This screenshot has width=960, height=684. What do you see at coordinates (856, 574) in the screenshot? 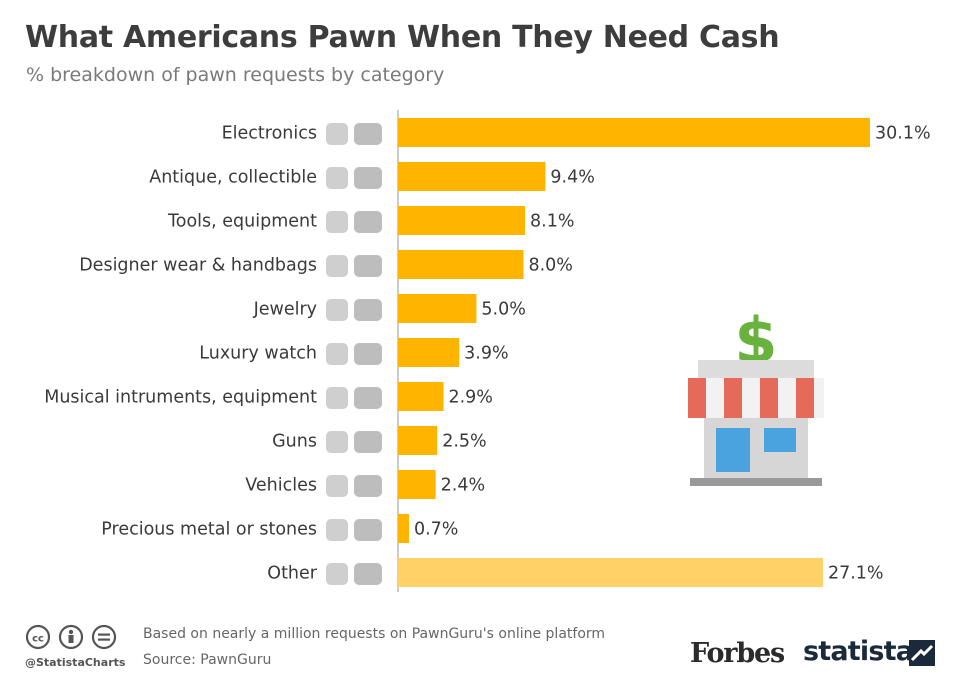
I see `data-label: 27.1%` at bounding box center [856, 574].